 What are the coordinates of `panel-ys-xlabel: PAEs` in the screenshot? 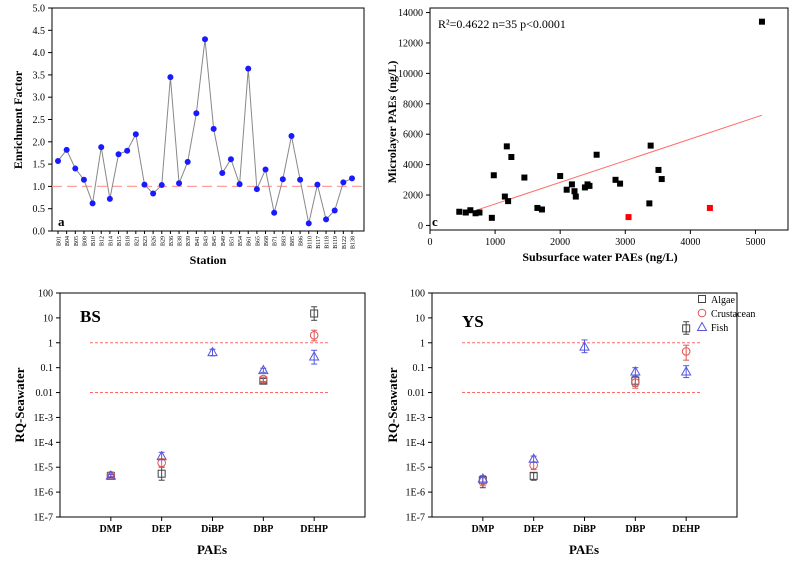 It's located at (584, 549).